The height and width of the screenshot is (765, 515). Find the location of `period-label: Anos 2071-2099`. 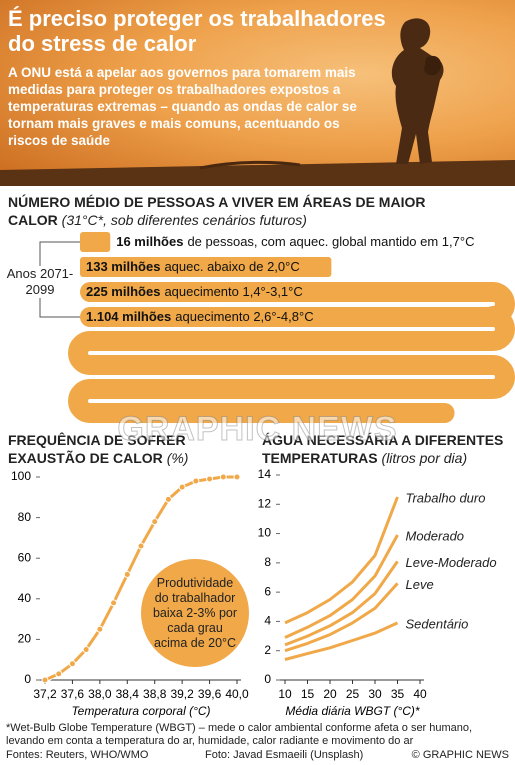

period-label: Anos 2071-2099 is located at coordinates (40, 282).